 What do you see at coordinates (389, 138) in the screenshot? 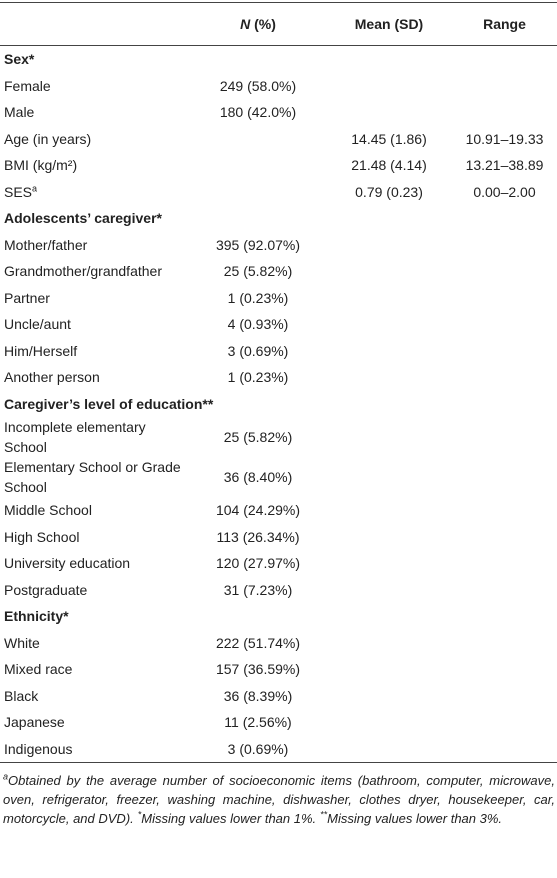
I see `mean-cell: 14.45 (1.86)` at bounding box center [389, 138].